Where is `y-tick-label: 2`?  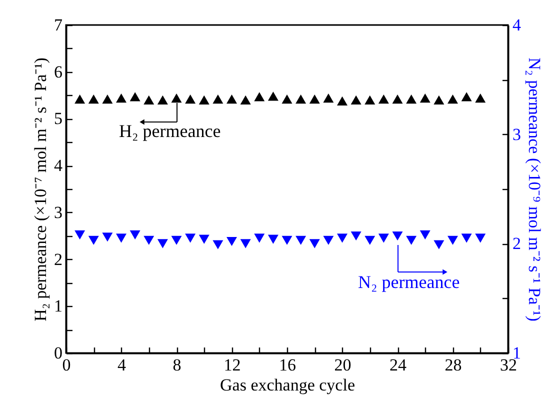 y-tick-label: 2 is located at coordinates (58, 259).